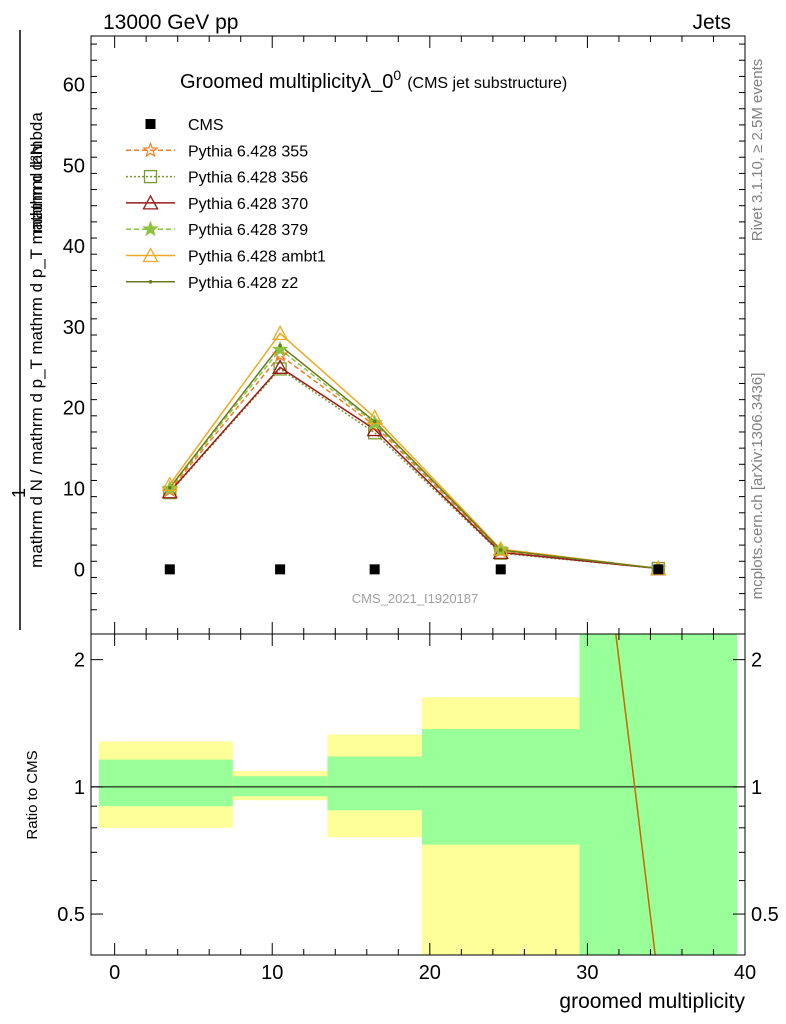 This screenshot has height=1024, width=786. Describe the element at coordinates (206, 125) in the screenshot. I see `legend-label: CMS` at that location.